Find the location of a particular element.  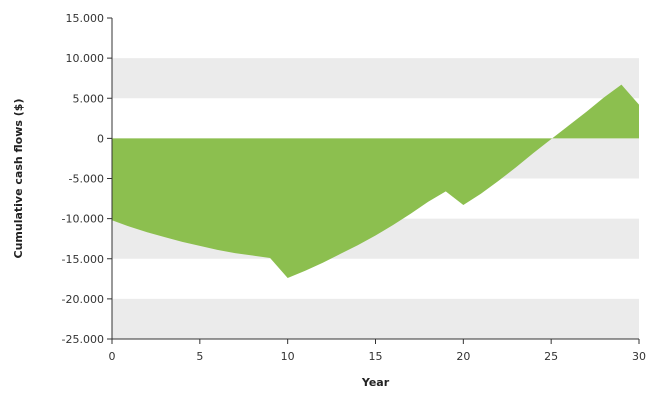

y-tick-label: 5.000 is located at coordinates (89, 98).